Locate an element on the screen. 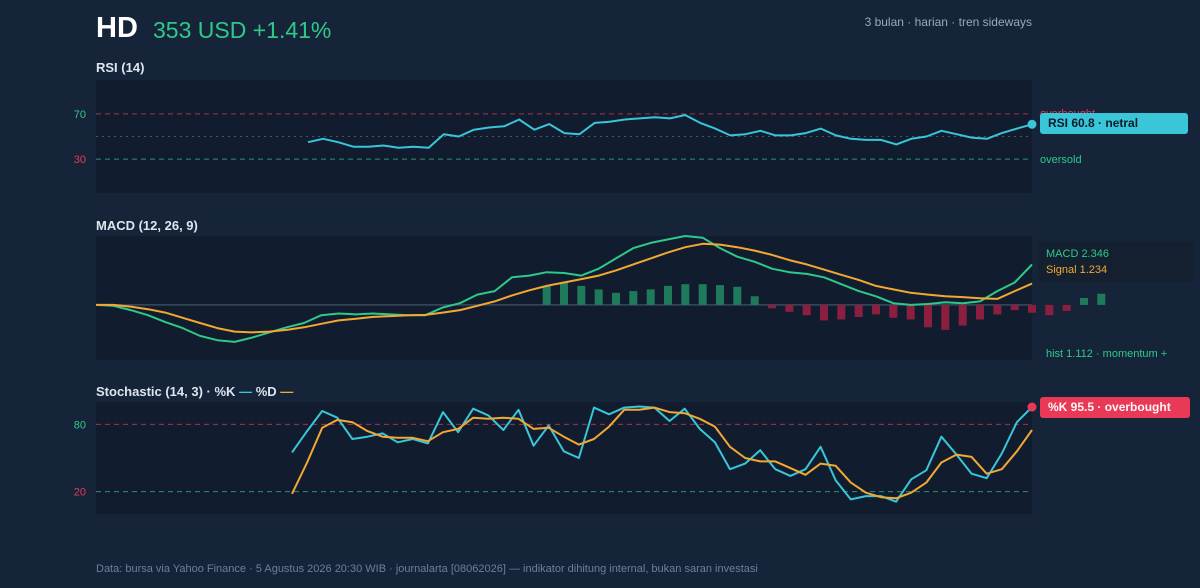 This screenshot has height=588, width=1200. rsi-last-point is located at coordinates (1032, 124).